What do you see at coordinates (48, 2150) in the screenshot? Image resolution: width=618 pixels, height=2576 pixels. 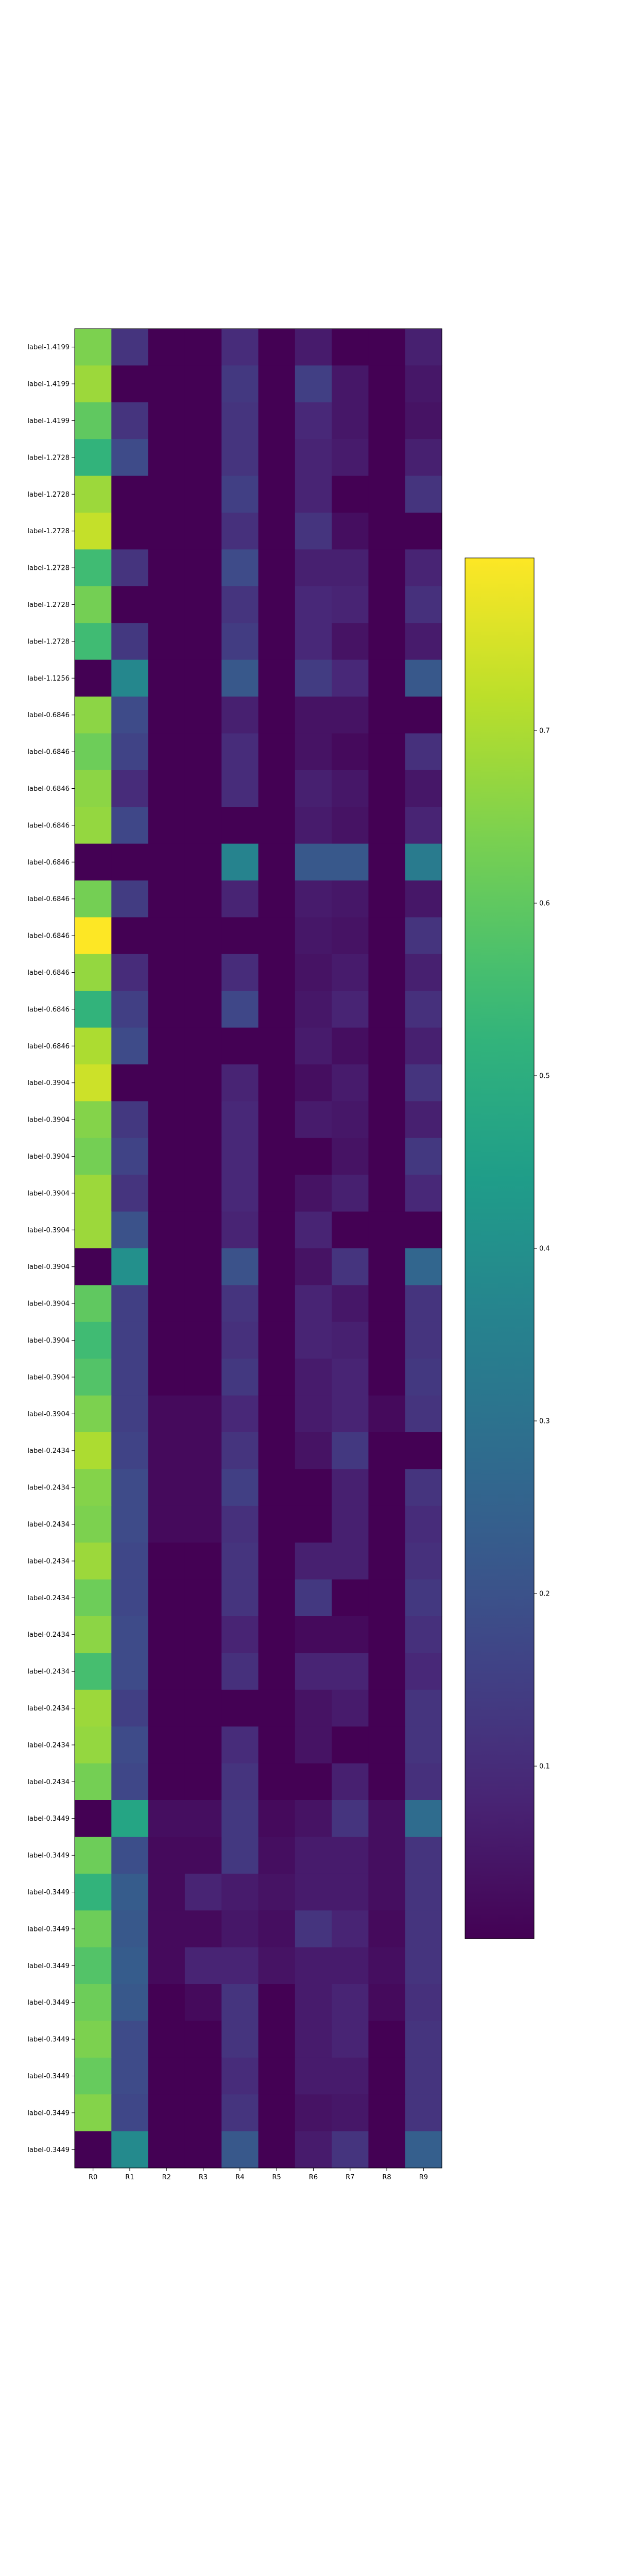 I see `y-tick-label: label-0.3449` at bounding box center [48, 2150].